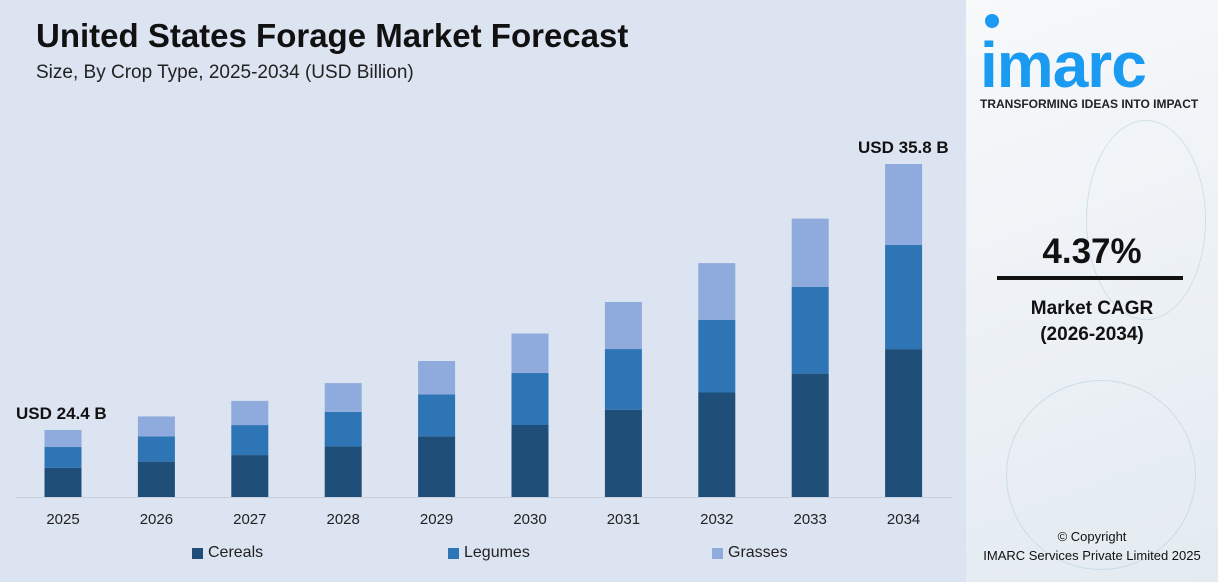  I want to click on bar-cereals-2027, so click(250, 476).